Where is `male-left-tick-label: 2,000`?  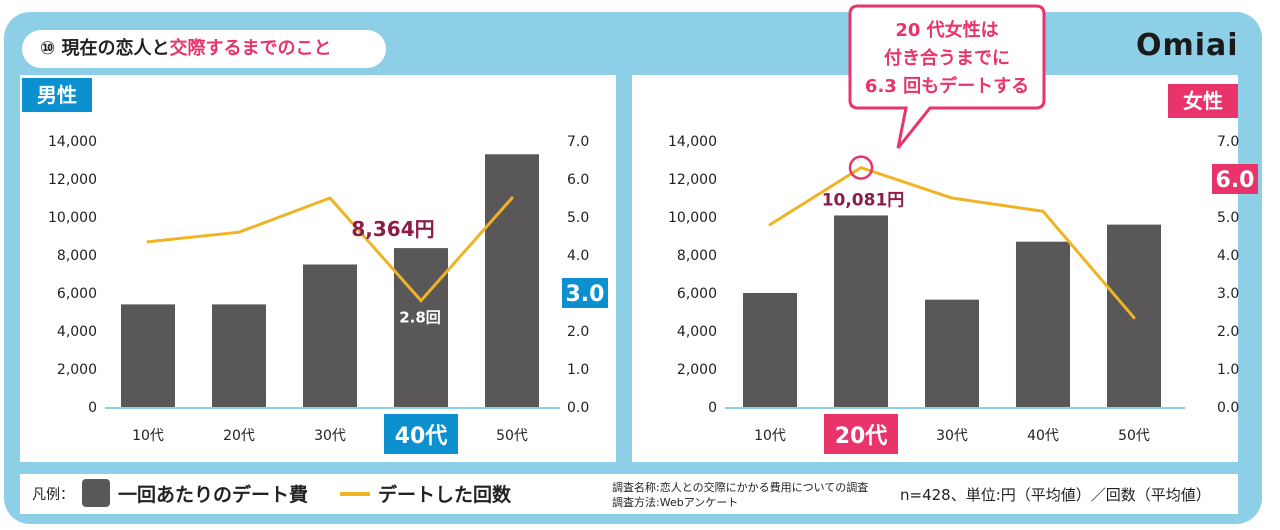 male-left-tick-label: 2,000 is located at coordinates (77, 370).